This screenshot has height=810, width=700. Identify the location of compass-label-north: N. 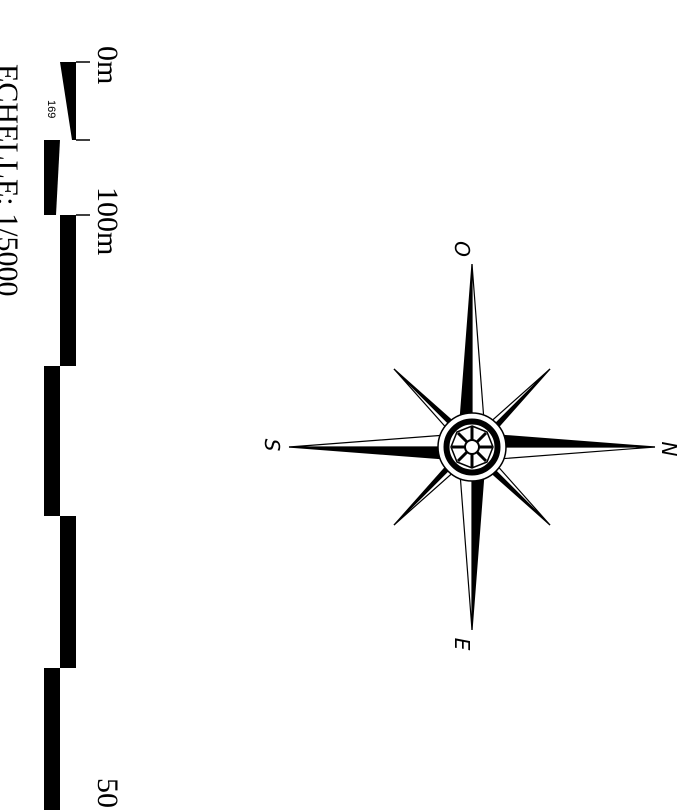
(669, 449).